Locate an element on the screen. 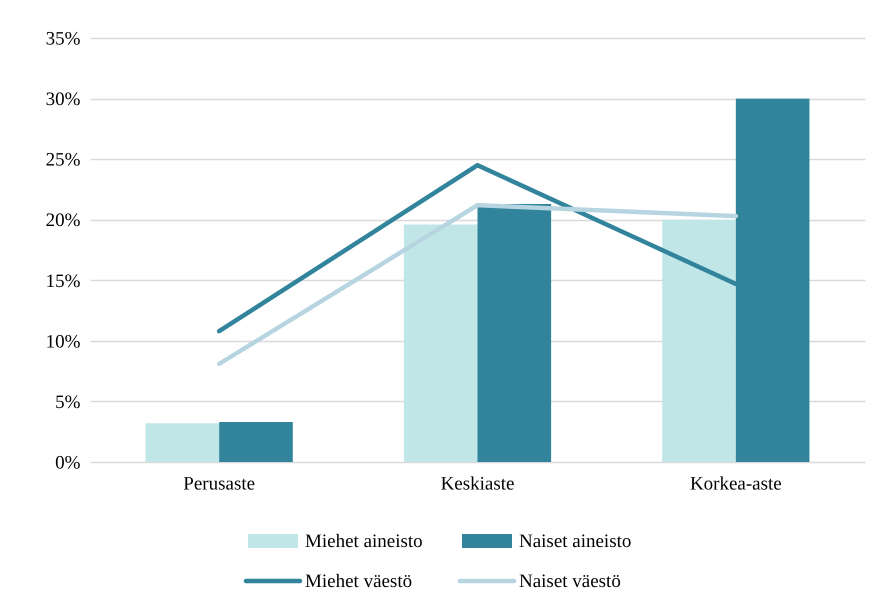 The height and width of the screenshot is (612, 885). y-tick-label: 0% is located at coordinates (68, 463).